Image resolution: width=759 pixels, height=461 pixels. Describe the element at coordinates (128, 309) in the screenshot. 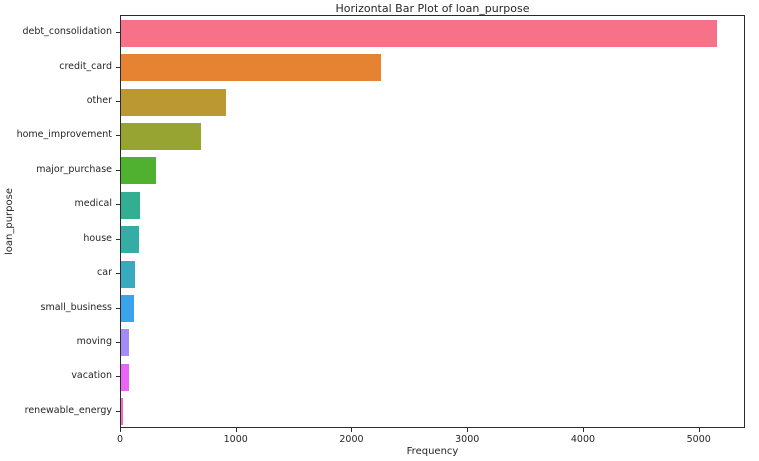

I see `bar-small_business` at that location.